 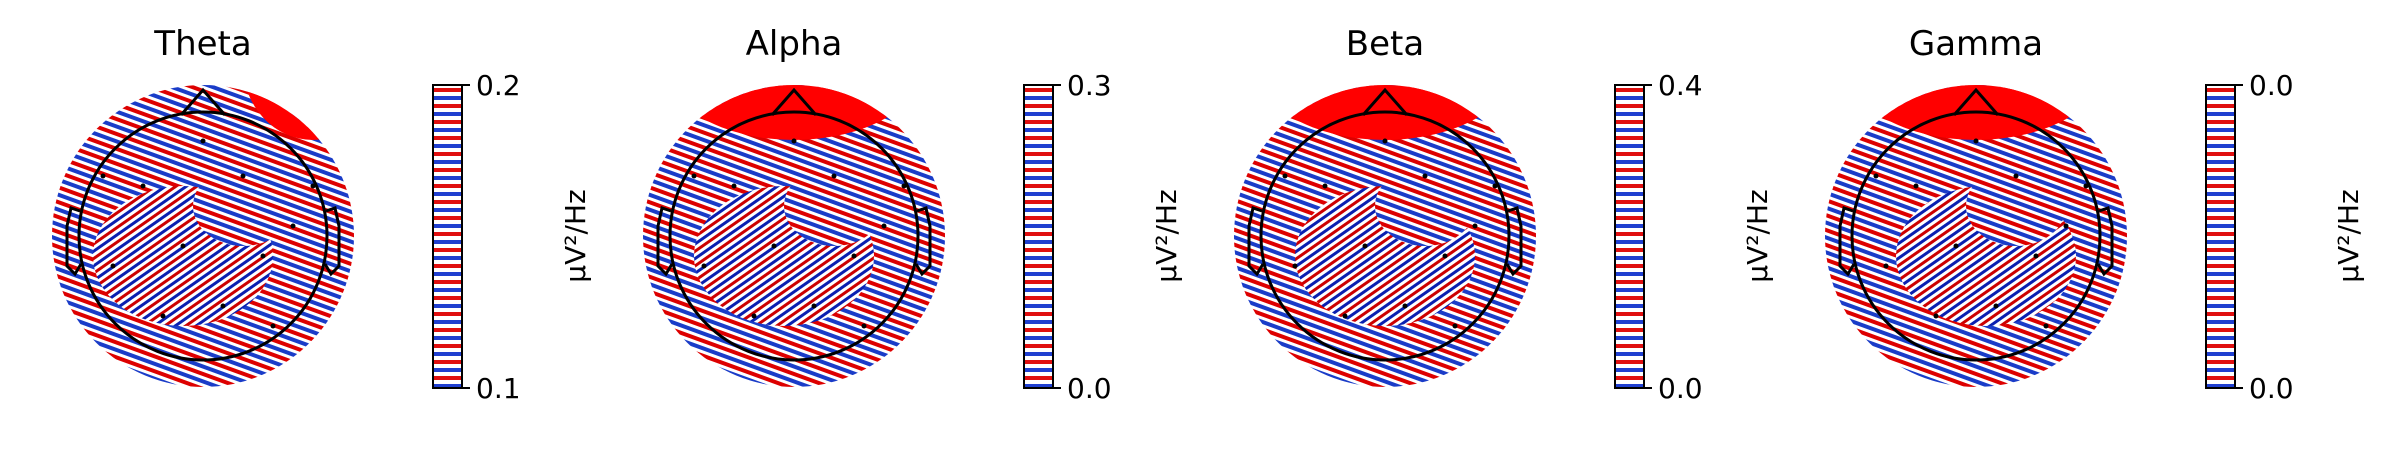 I want to click on panel-title: Alpha, so click(x=794, y=44).